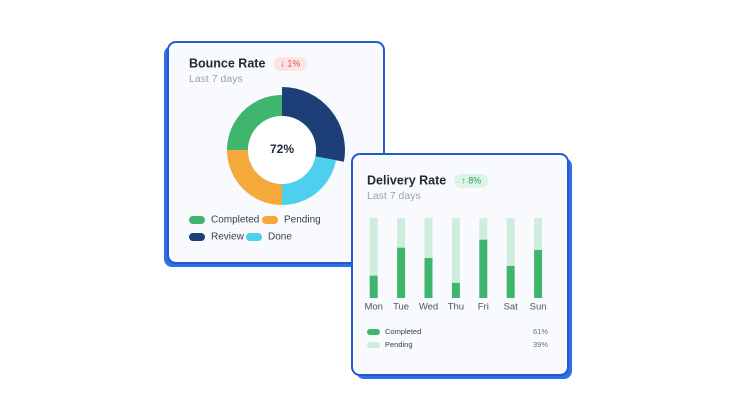  What do you see at coordinates (373, 307) in the screenshot?
I see `x-tick-label: Mon` at bounding box center [373, 307].